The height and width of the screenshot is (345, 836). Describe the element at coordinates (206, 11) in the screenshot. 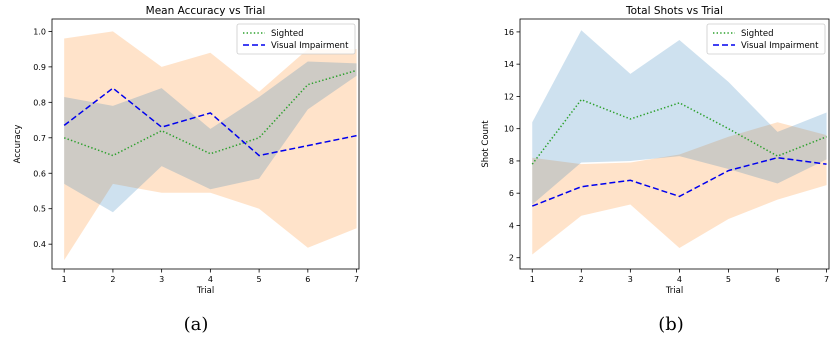

I see `chart-title: Mean Accuracy vs Trial` at that location.